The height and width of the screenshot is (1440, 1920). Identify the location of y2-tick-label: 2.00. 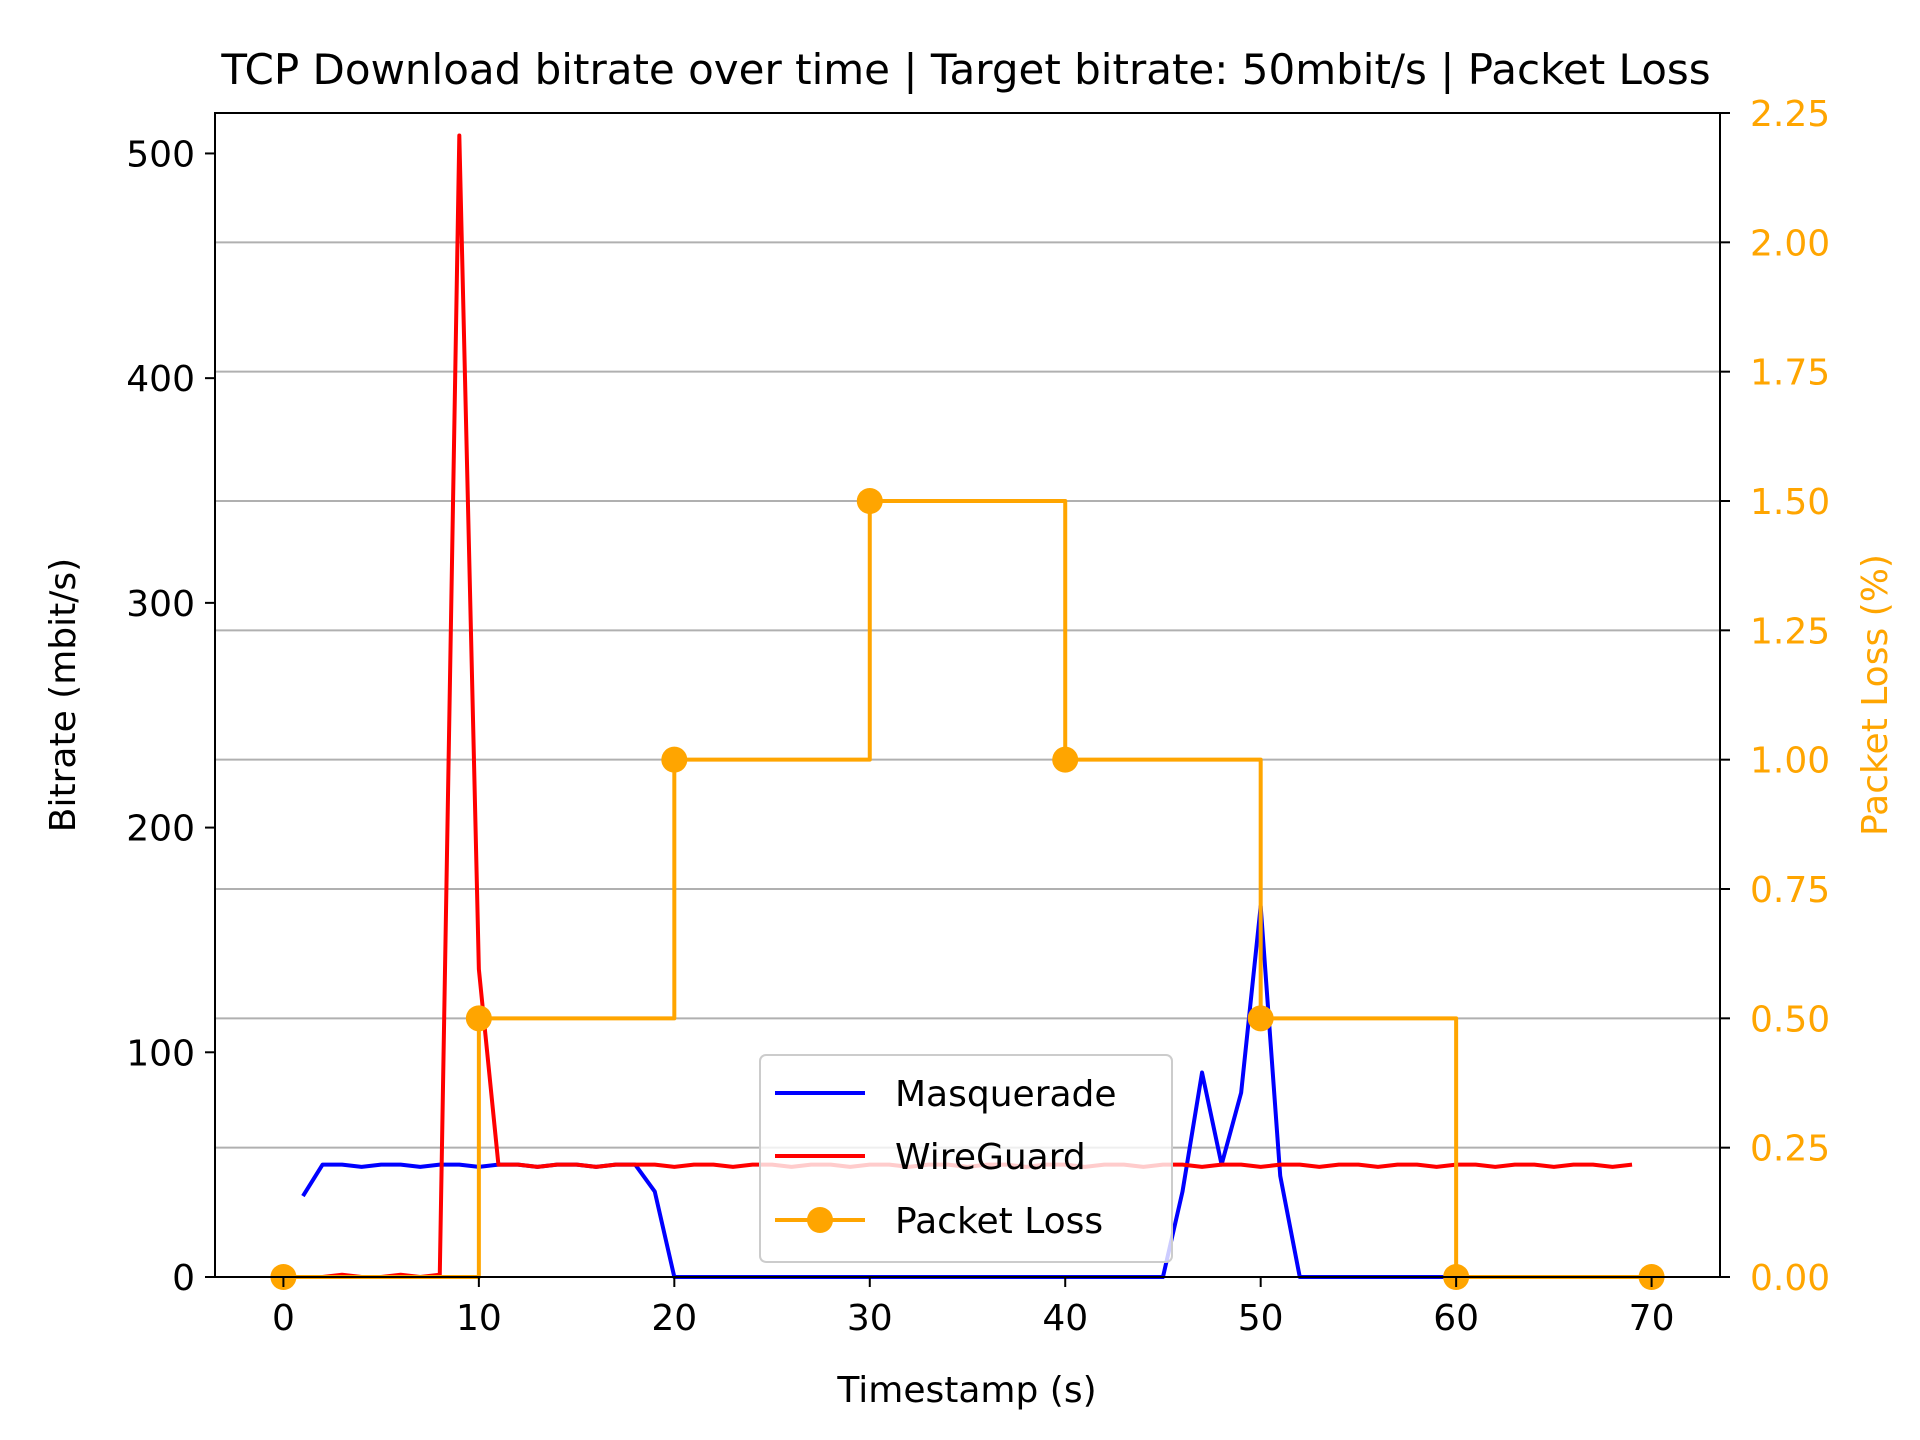
(1790, 243).